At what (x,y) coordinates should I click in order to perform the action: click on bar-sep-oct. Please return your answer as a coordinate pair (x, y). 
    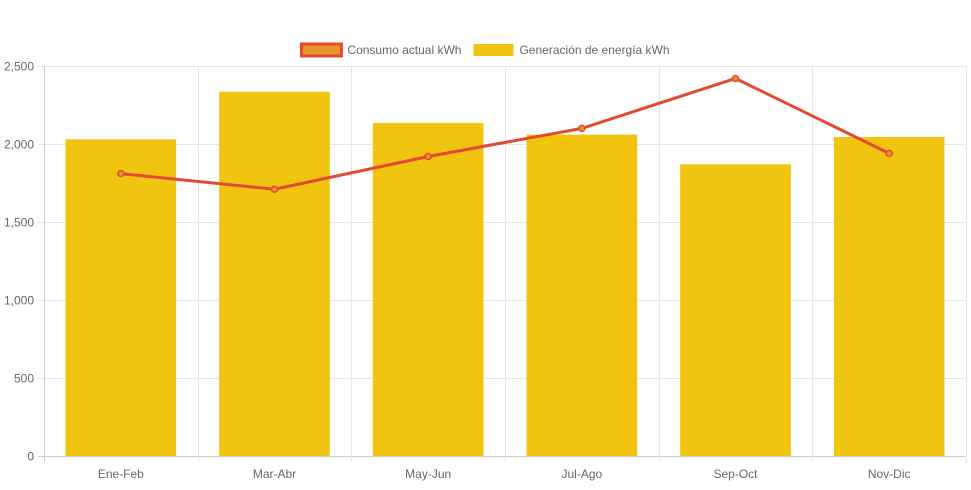
    Looking at the image, I should click on (735, 310).